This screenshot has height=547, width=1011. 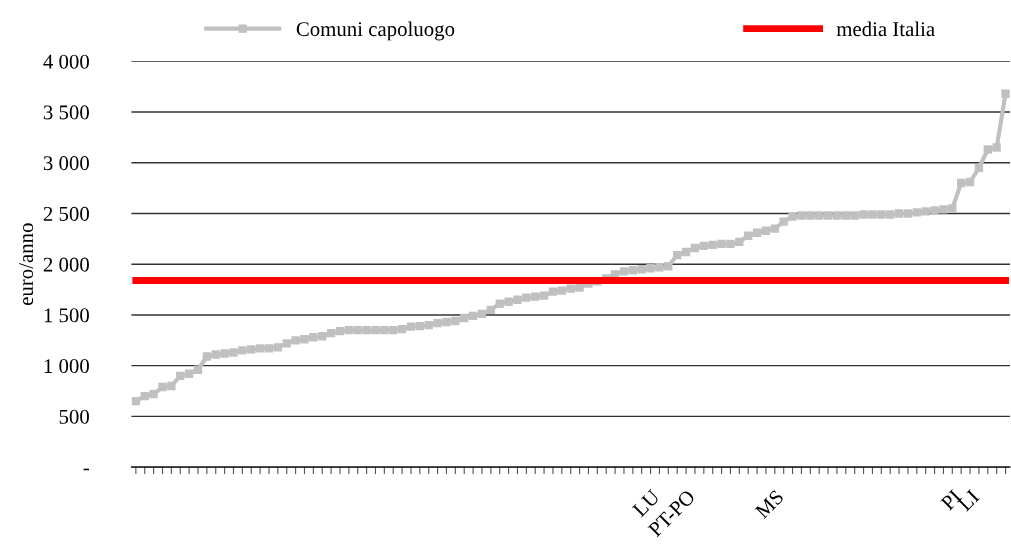 I want to click on y-tick-label: 3 000, so click(x=66, y=163).